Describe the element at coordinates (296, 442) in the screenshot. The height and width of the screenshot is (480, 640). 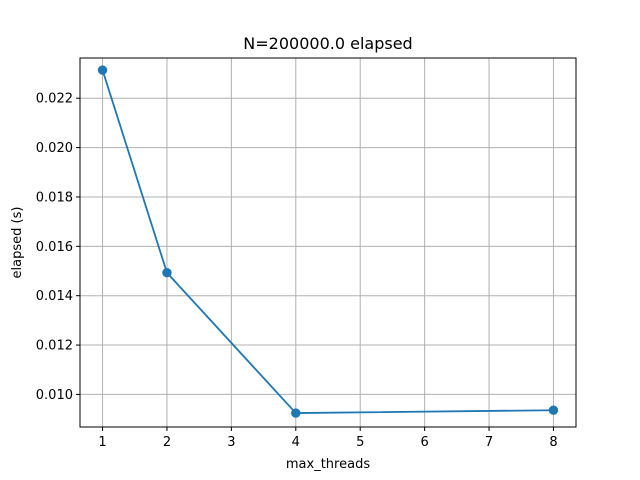
I see `x-tick-label: 4` at that location.